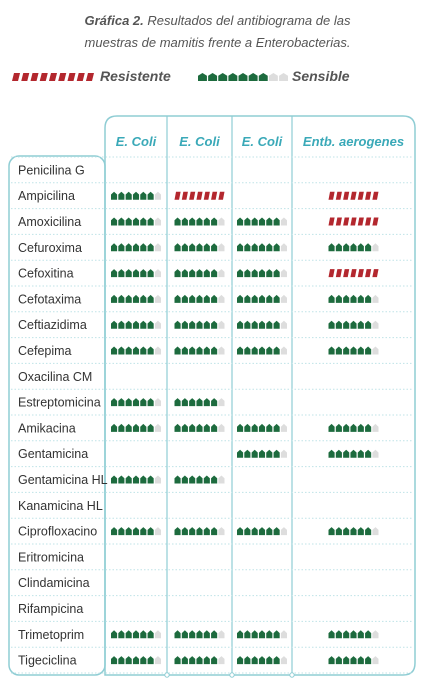 This screenshot has width=435, height=683. Describe the element at coordinates (50, 609) in the screenshot. I see `antibiotic-label: Rifampicina` at that location.